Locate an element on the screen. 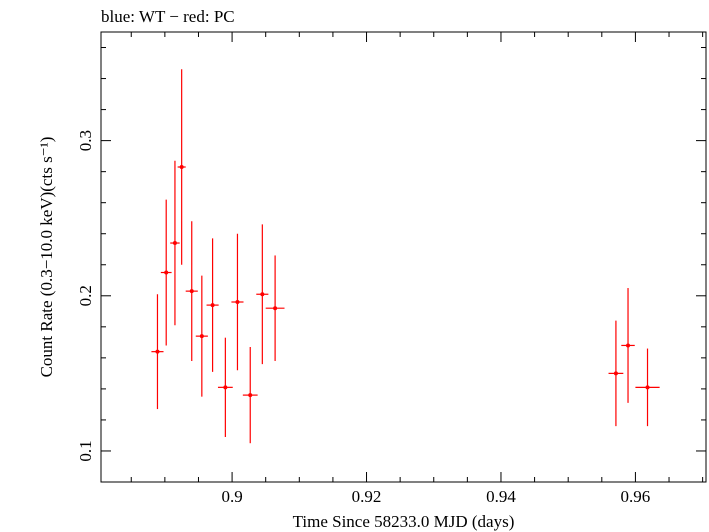 This screenshot has height=532, width=709. y-tick-label: 0.1 is located at coordinates (85, 450).